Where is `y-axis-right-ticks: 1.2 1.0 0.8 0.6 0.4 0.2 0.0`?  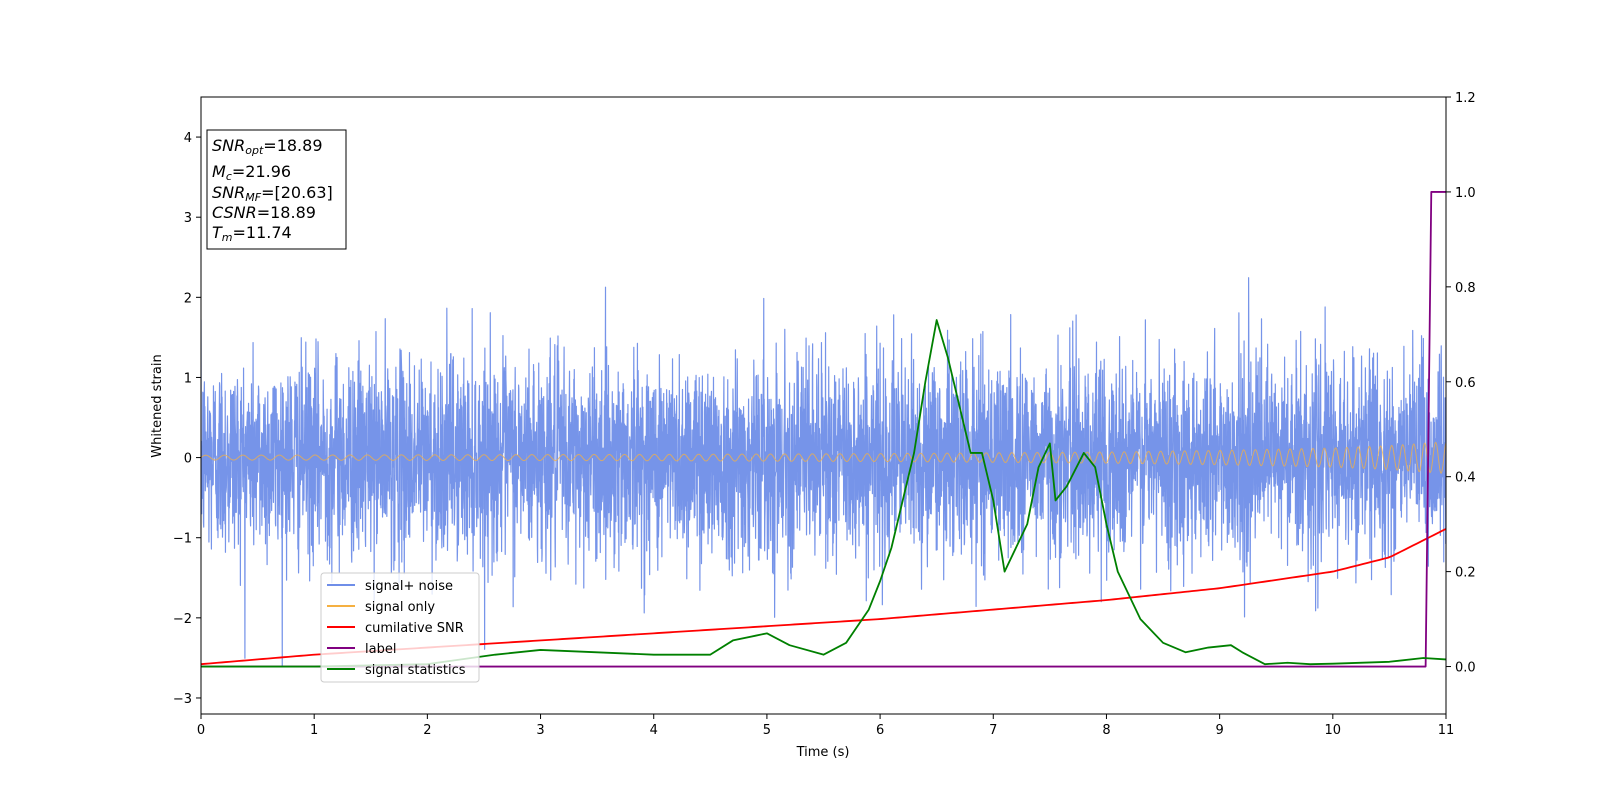 y-axis-right-ticks: 1.2 1.0 0.8 0.6 0.4 0.2 0.0 is located at coordinates (1461, 383).